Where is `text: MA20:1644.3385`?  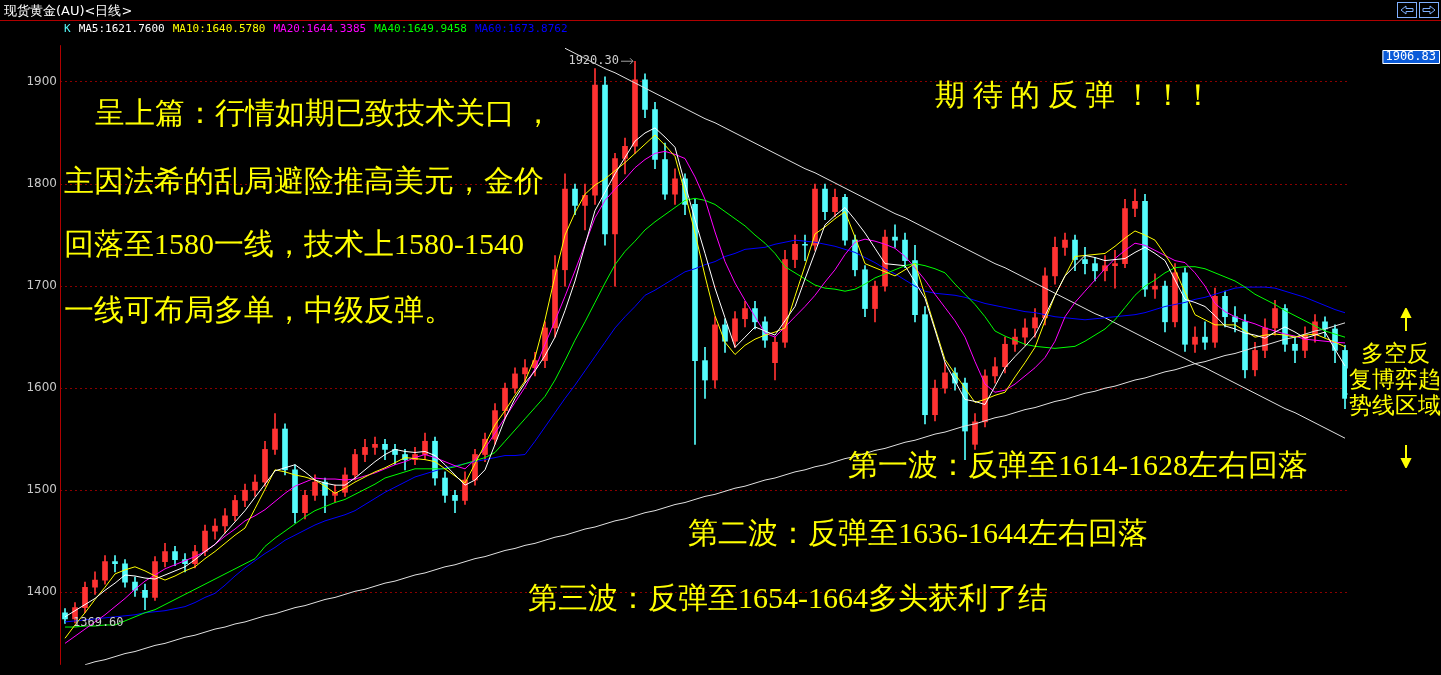
text: MA20:1644.3385 is located at coordinates (320, 28).